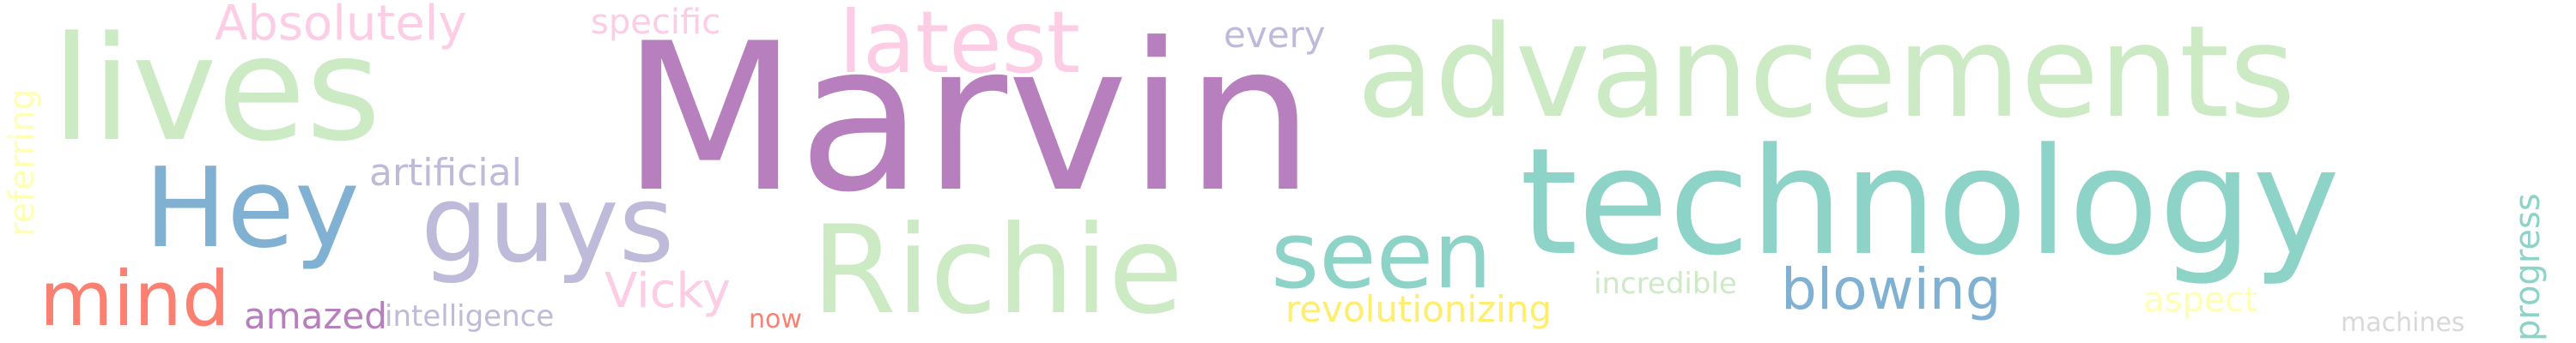 The image size is (2576, 343). Describe the element at coordinates (960, 47) in the screenshot. I see `word-latest: latest` at that location.